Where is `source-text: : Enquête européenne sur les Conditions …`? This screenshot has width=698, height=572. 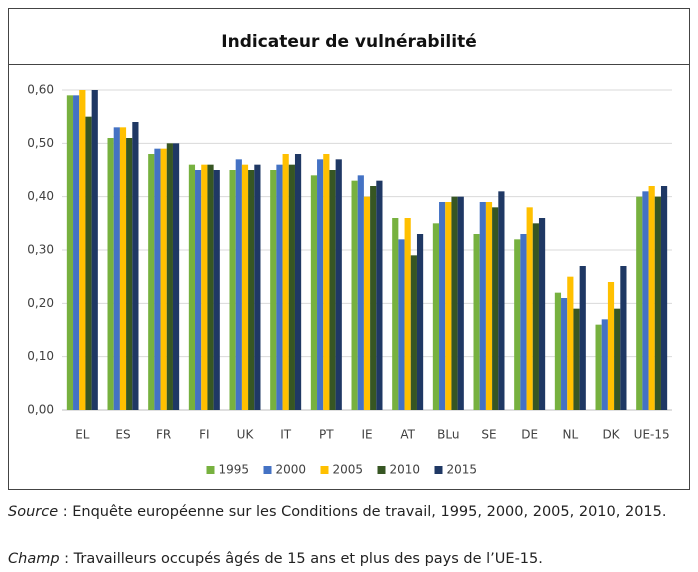
source-text: : Enquête européenne sur les Conditions … is located at coordinates (362, 512).